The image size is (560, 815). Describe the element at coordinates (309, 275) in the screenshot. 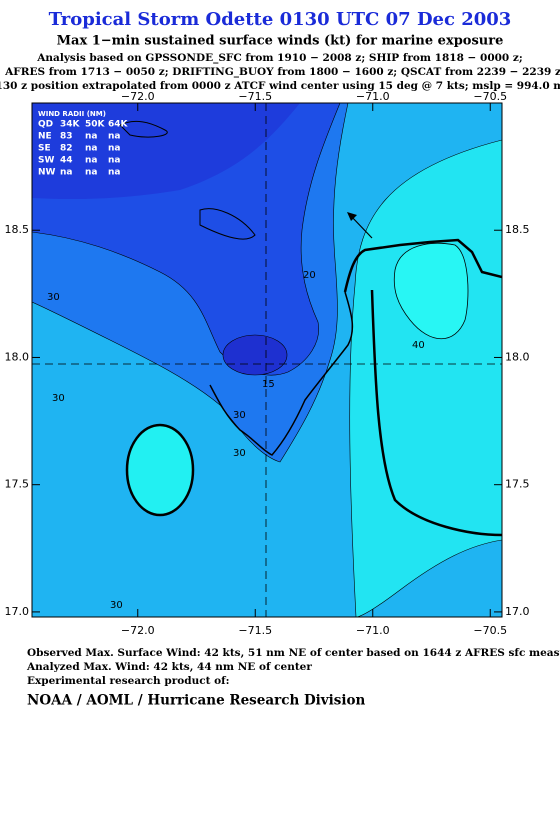

I see `contour-label: 20` at that location.